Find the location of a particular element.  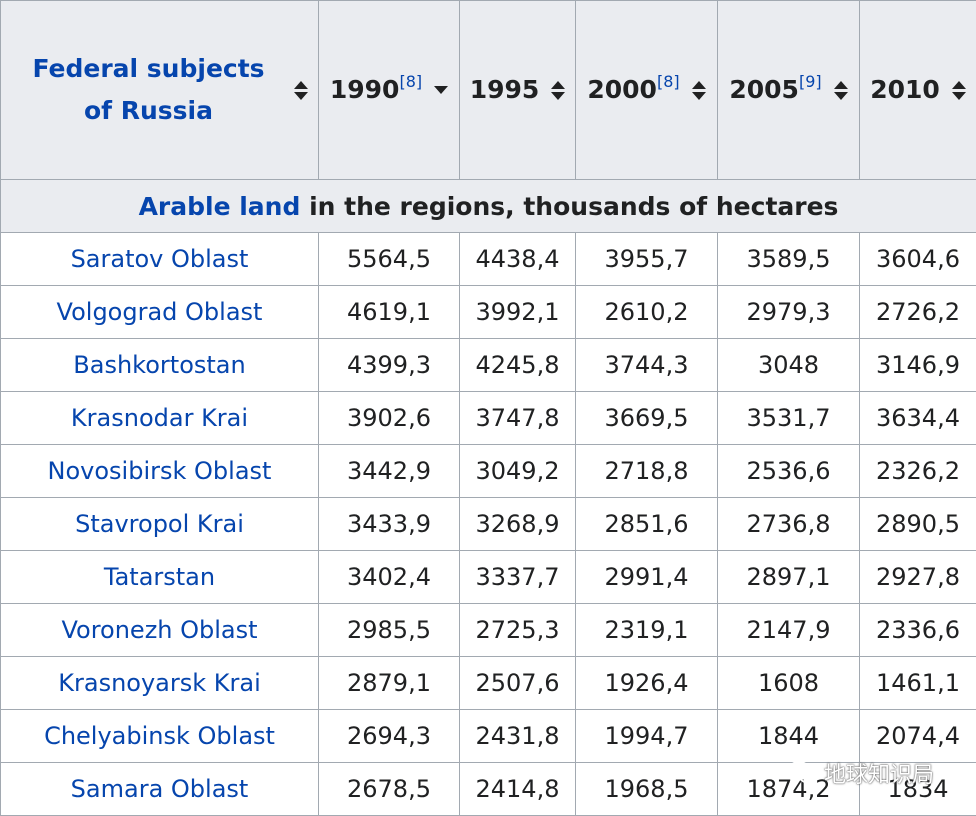

region-link: Chelyabinsk Oblast is located at coordinates (159, 736).